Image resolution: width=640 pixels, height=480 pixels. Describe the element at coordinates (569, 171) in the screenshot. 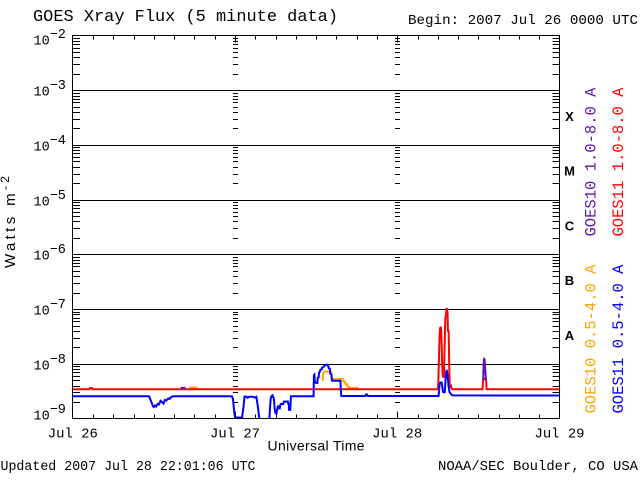

I see `svg-text: M` at that location.